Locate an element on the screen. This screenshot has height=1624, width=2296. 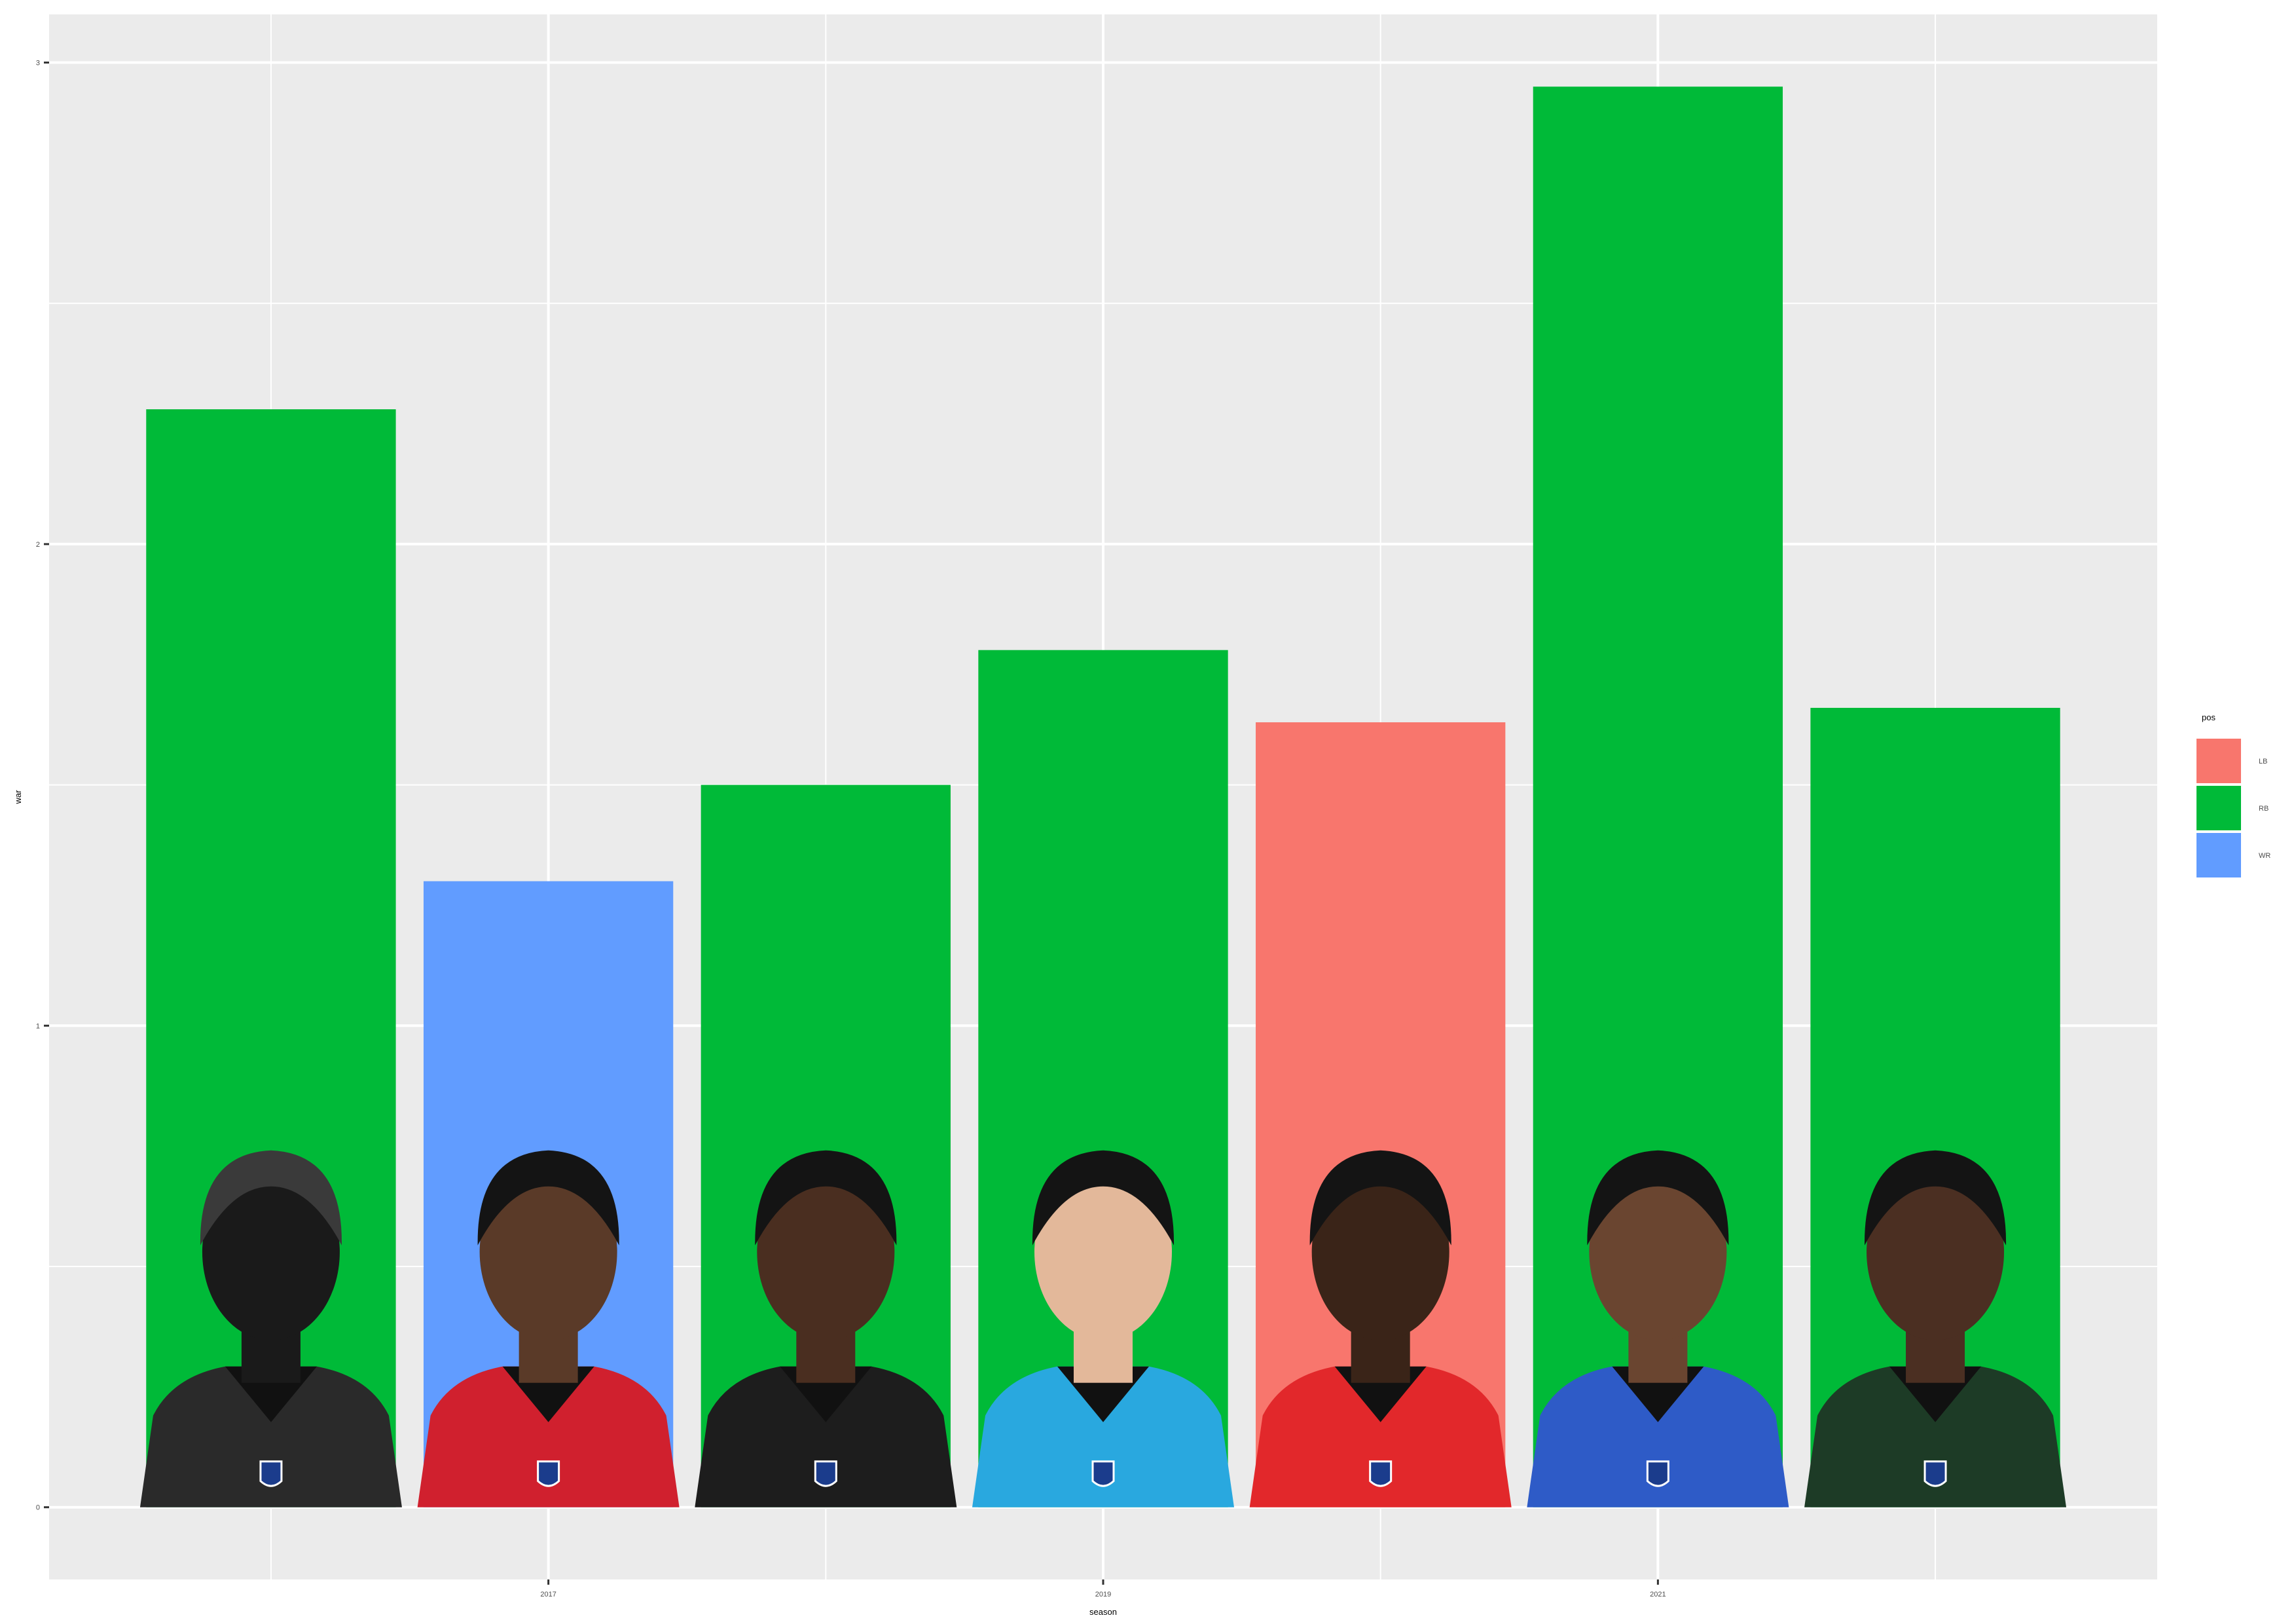
y-tick-label-0: 0 is located at coordinates (38, 1508).